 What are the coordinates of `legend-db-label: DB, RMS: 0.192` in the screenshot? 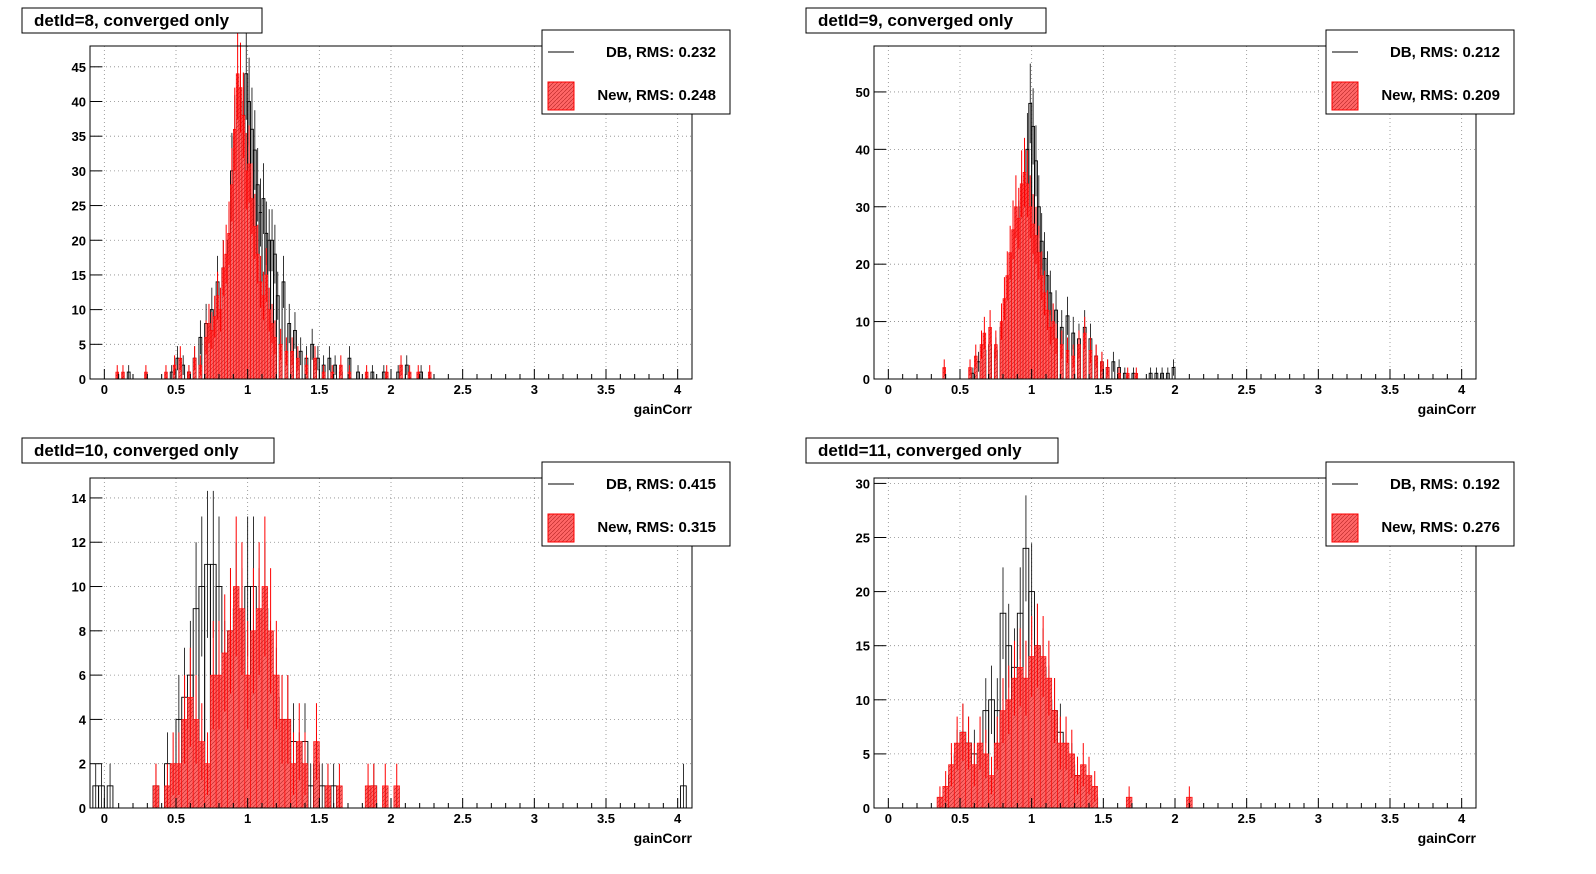 It's located at (1445, 484).